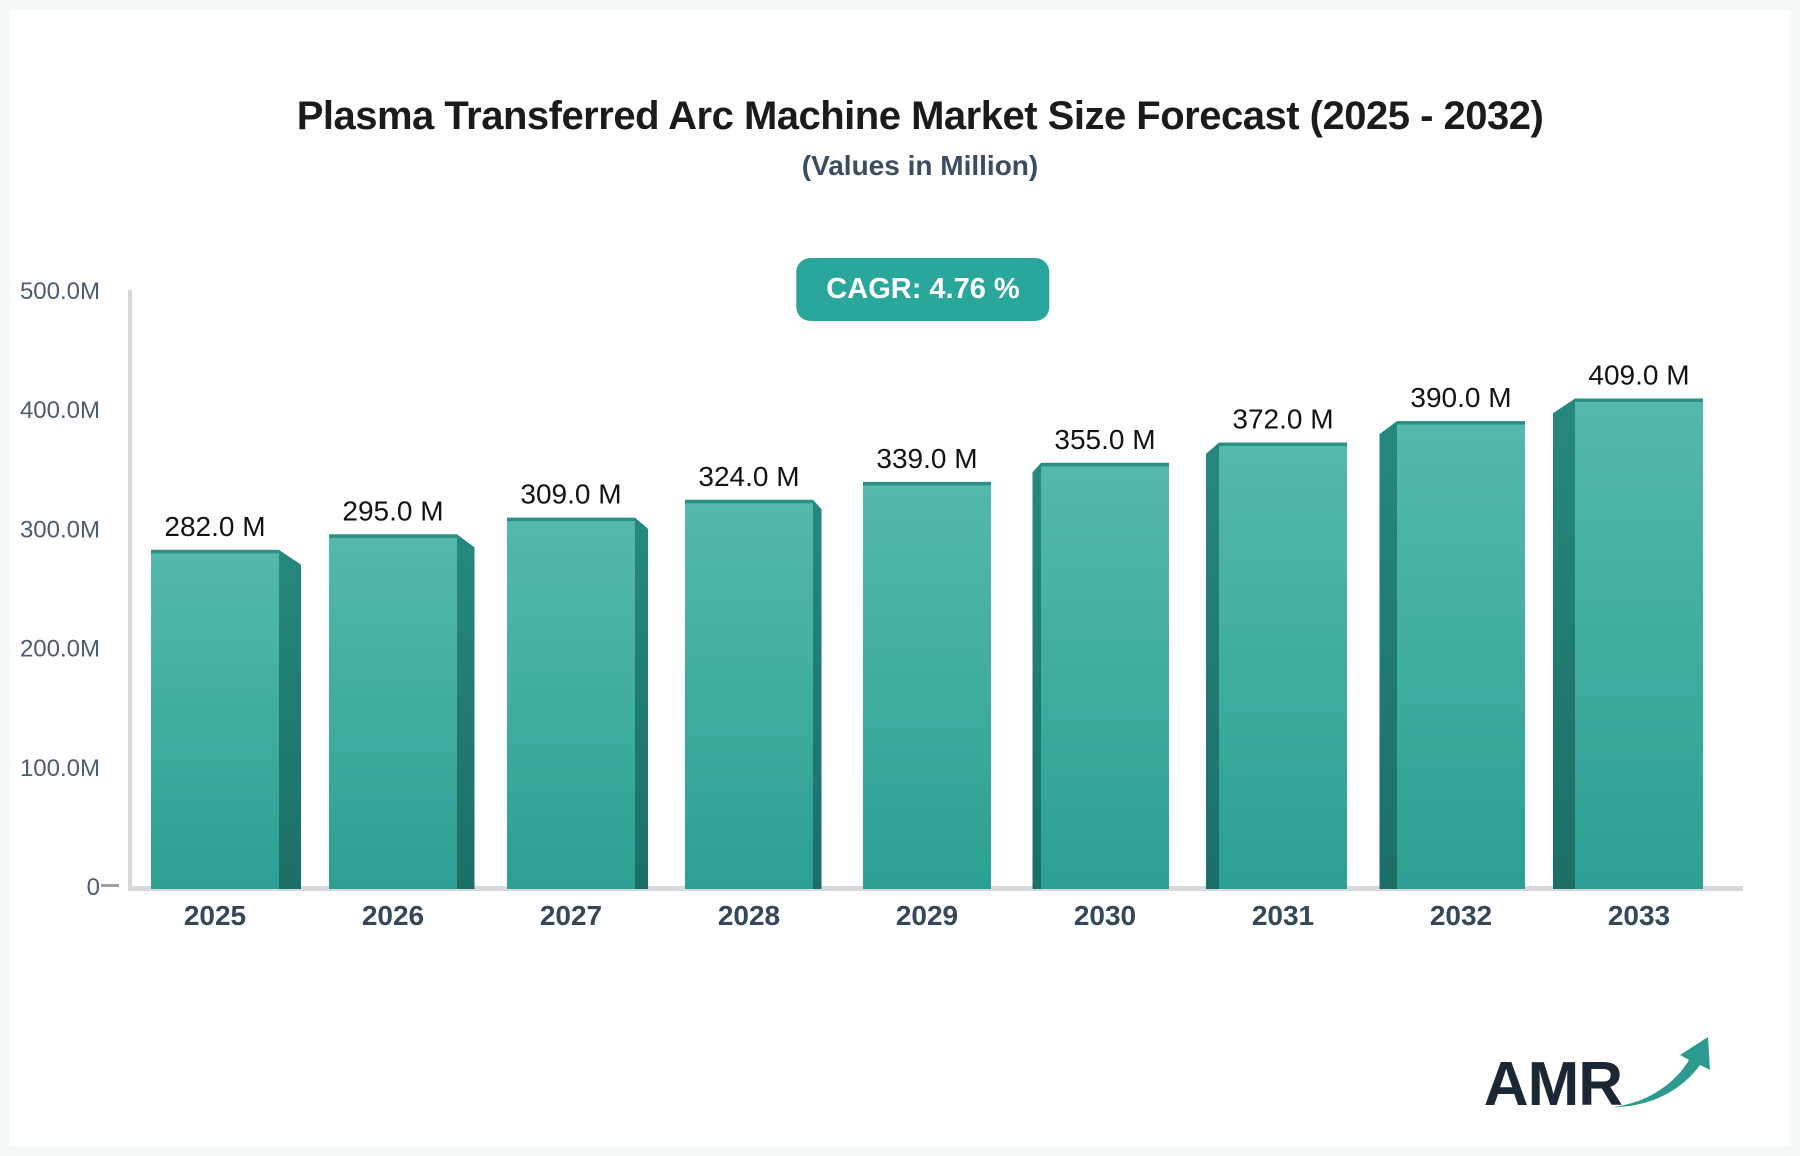  What do you see at coordinates (110, 885) in the screenshot?
I see `zero-tick` at bounding box center [110, 885].